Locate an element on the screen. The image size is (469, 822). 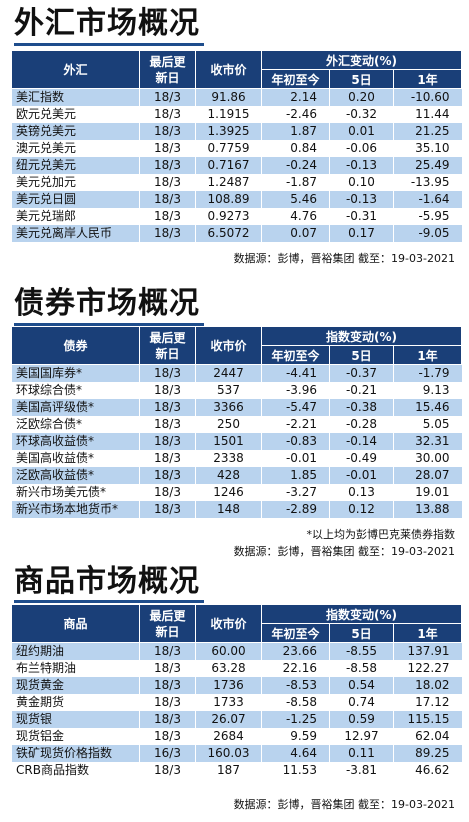
row-name: 美汇指数 is located at coordinates (75, 97).